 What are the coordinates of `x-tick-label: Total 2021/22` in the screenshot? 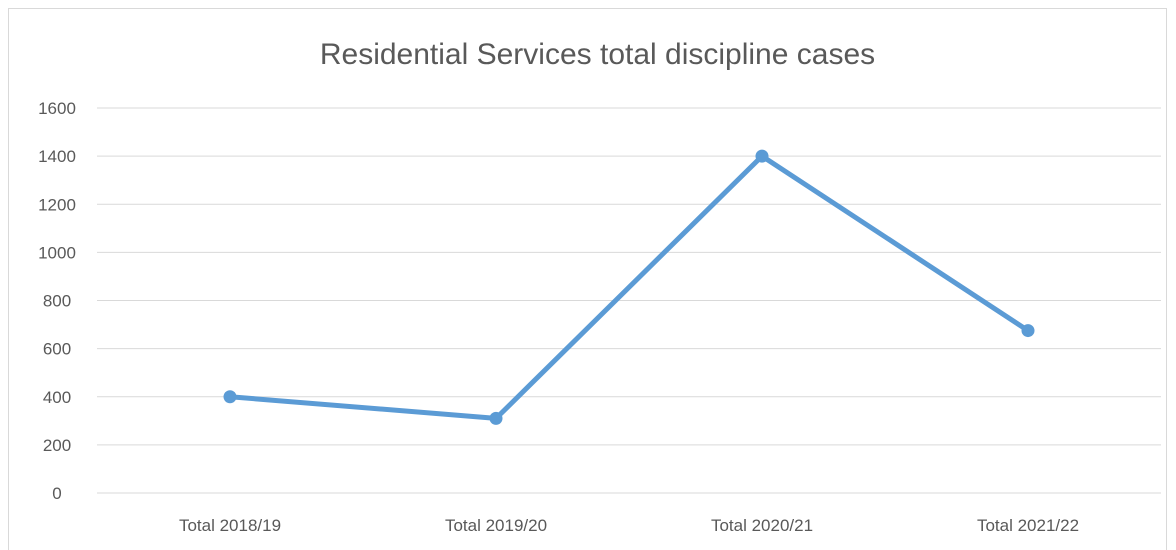 It's located at (1028, 525).